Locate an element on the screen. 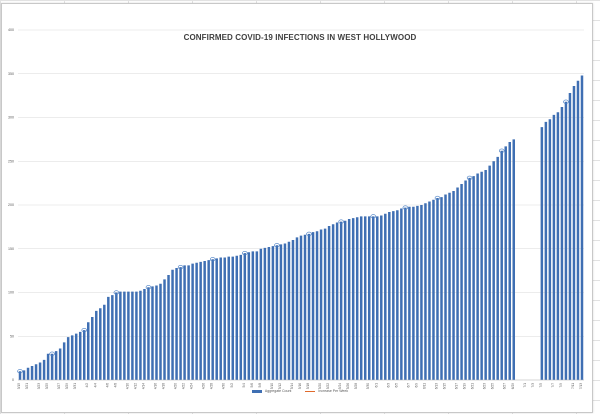 This screenshot has height=414, width=600. x-tick-label: 4/10 is located at coordinates (127, 386).